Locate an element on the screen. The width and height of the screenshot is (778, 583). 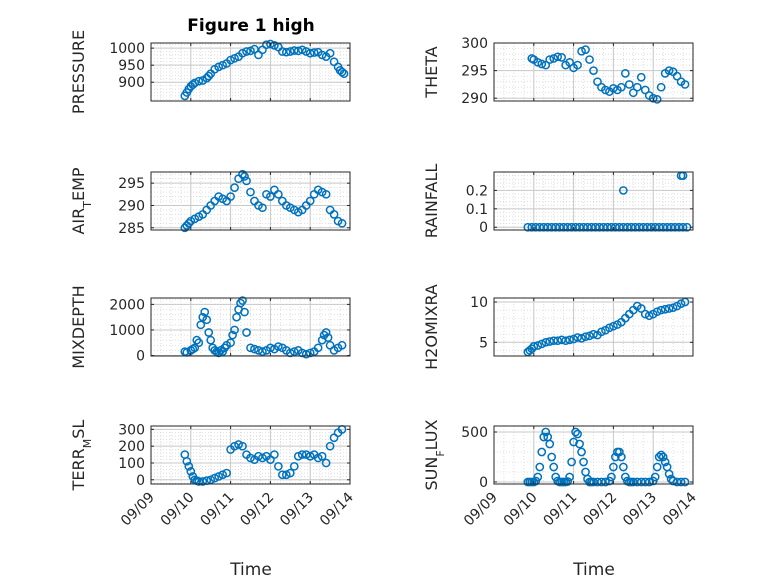
figure-title: Figure 1 high is located at coordinates (251, 26).